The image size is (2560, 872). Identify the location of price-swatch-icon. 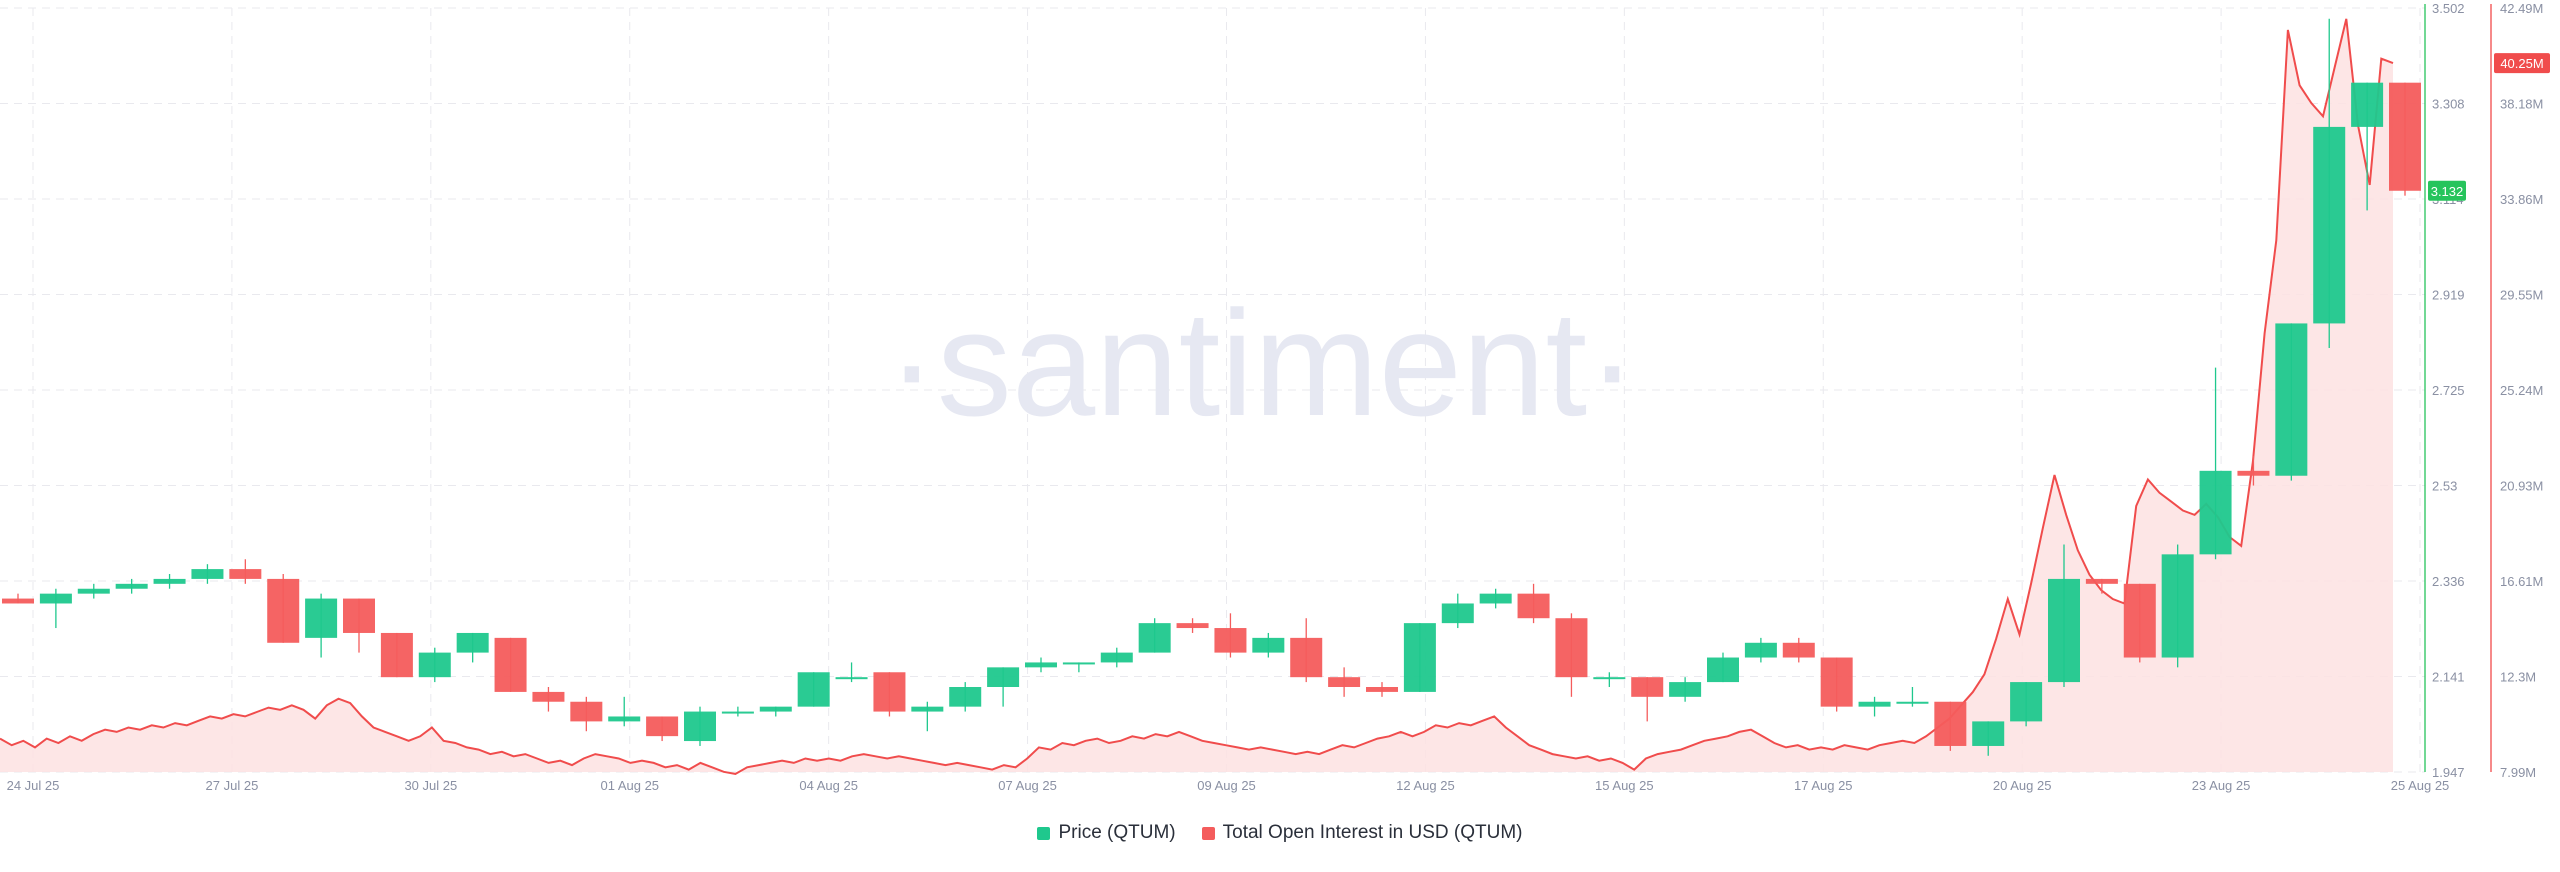
(1044, 833).